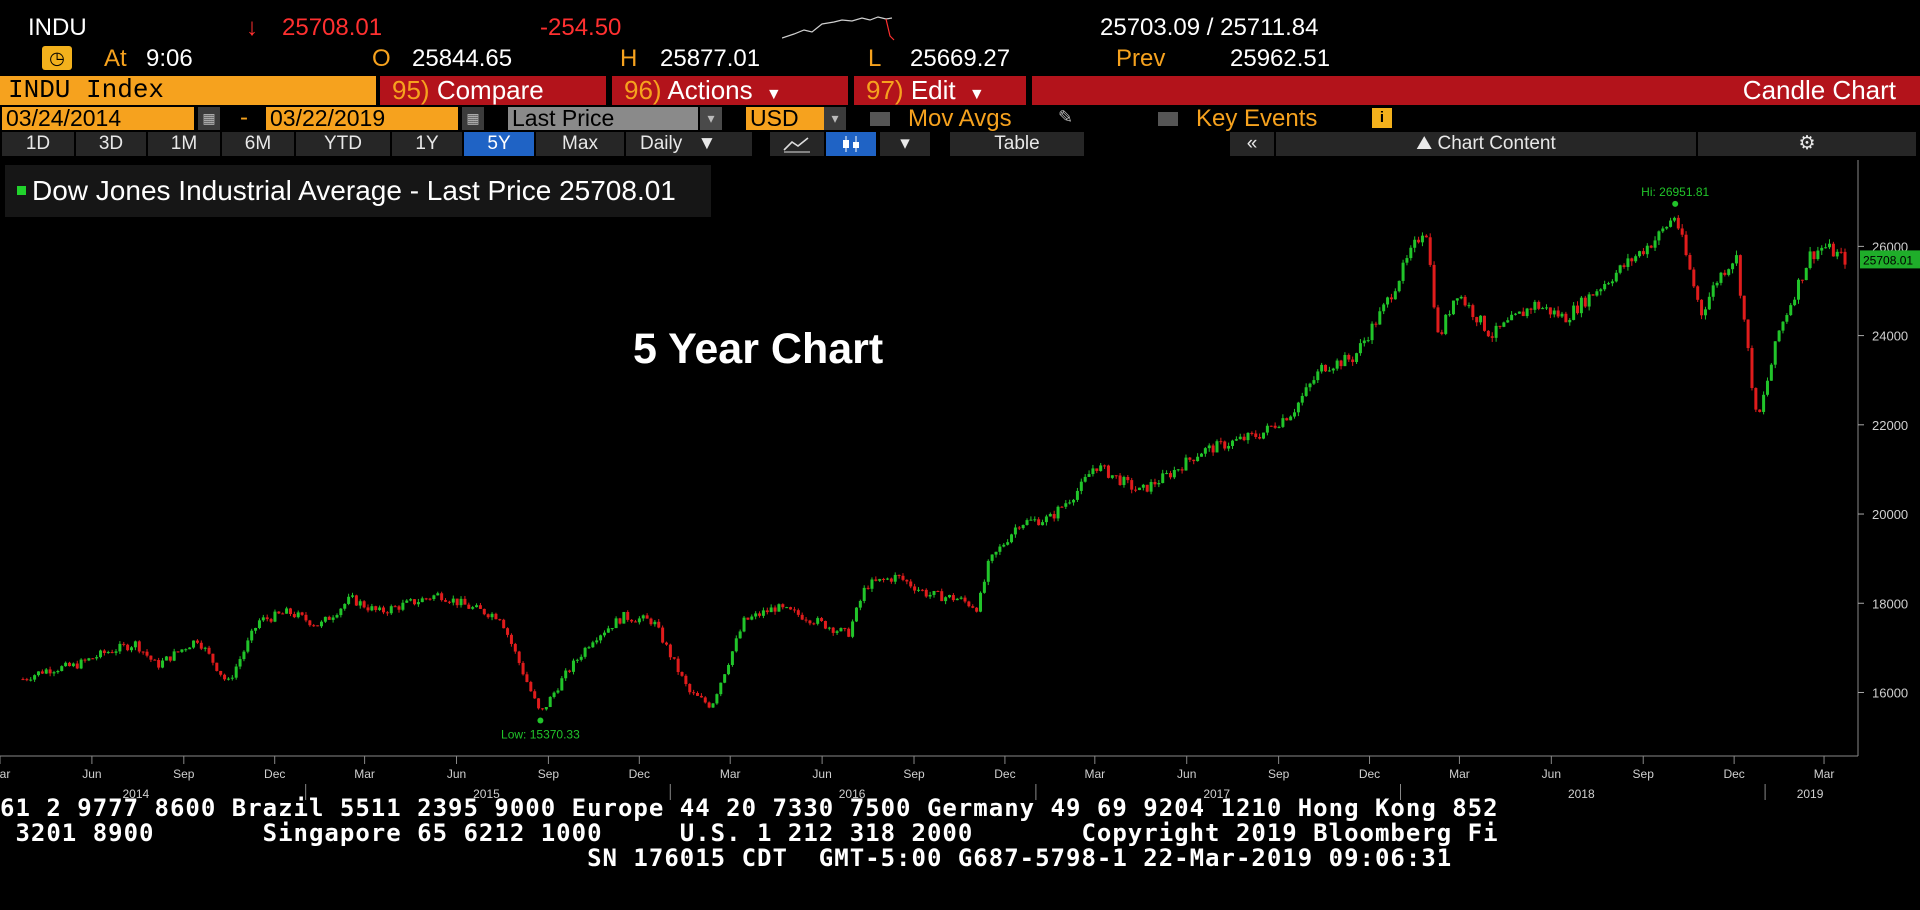 Image resolution: width=1920 pixels, height=910 pixels. Describe the element at coordinates (1807, 144) in the screenshot. I see `gear-icon: ⚙` at that location.